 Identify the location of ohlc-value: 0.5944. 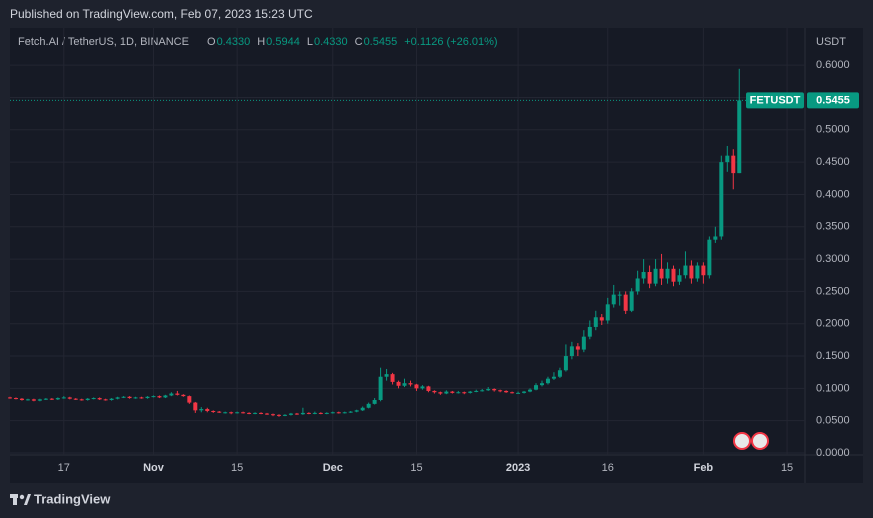
(283, 42).